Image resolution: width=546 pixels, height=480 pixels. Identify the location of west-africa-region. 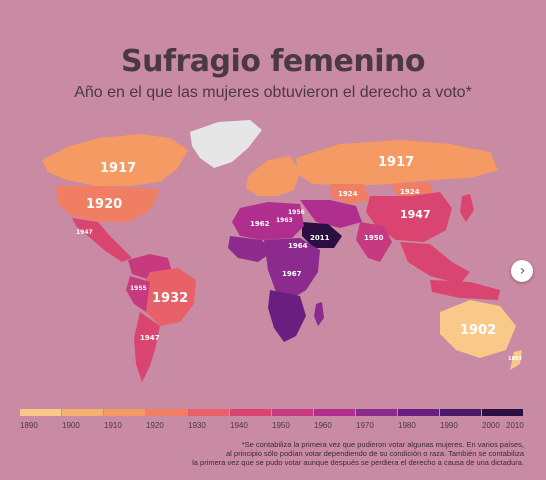
(250, 249).